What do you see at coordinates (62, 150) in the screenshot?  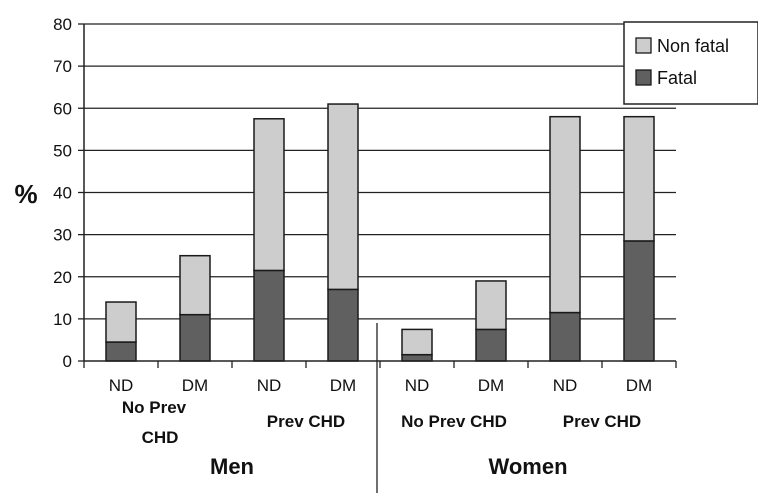 I see `y-tick-label: 50` at bounding box center [62, 150].